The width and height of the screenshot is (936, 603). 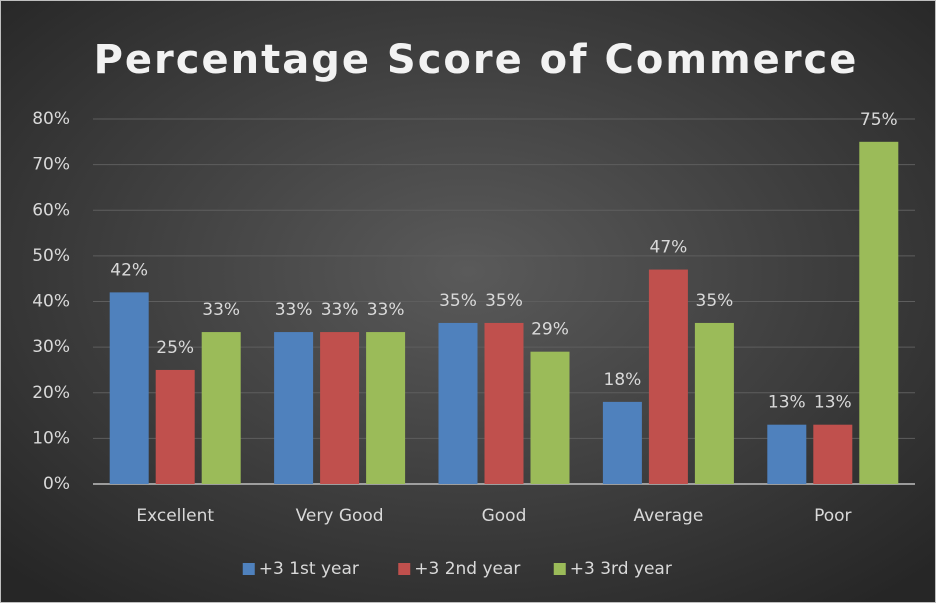 What do you see at coordinates (51, 256) in the screenshot?
I see `y-tick-label: 50%` at bounding box center [51, 256].